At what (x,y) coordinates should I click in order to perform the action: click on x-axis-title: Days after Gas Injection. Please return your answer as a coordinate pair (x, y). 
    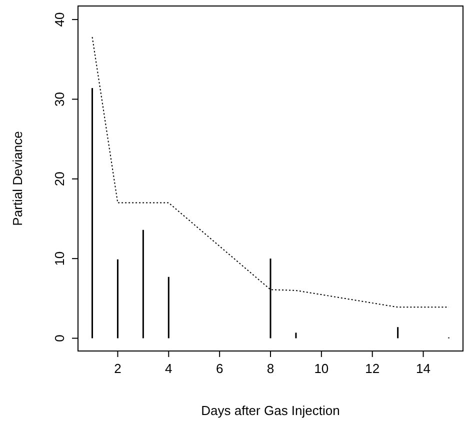
    Looking at the image, I should click on (270, 410).